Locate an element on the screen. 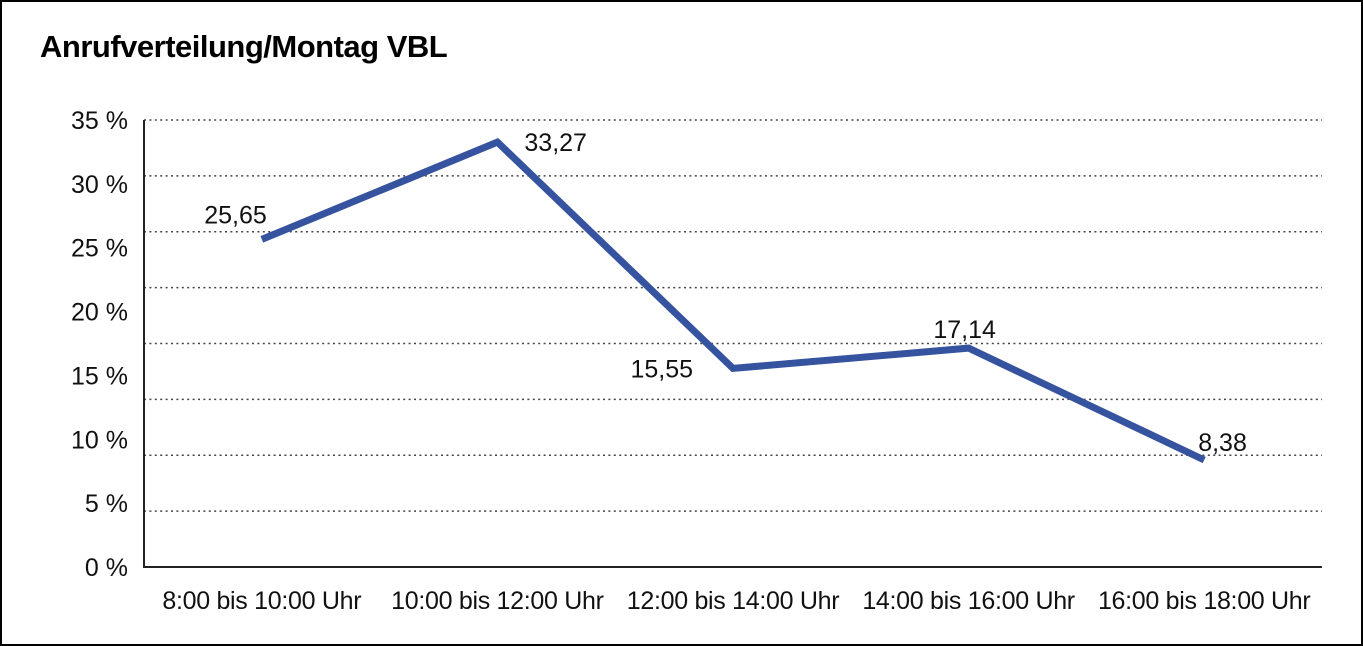 The image size is (1363, 646). data-label: 15,55 is located at coordinates (661, 369).